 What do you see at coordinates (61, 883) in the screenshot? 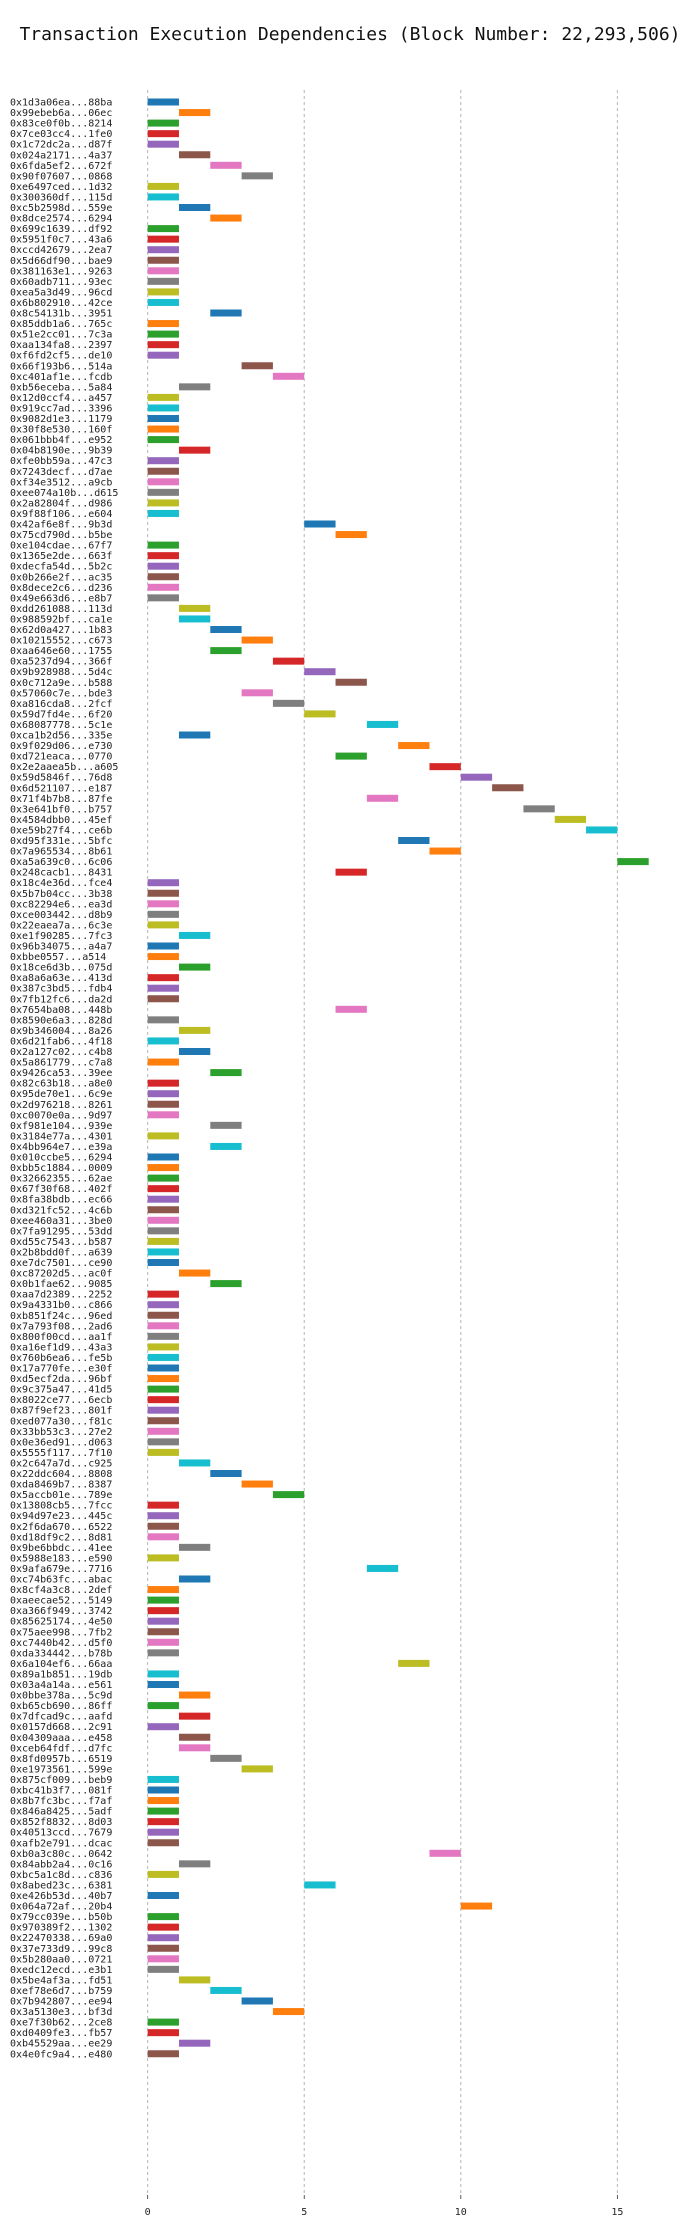
I see `y-tick-label: 0x18c4e36d...fce4` at bounding box center [61, 883].